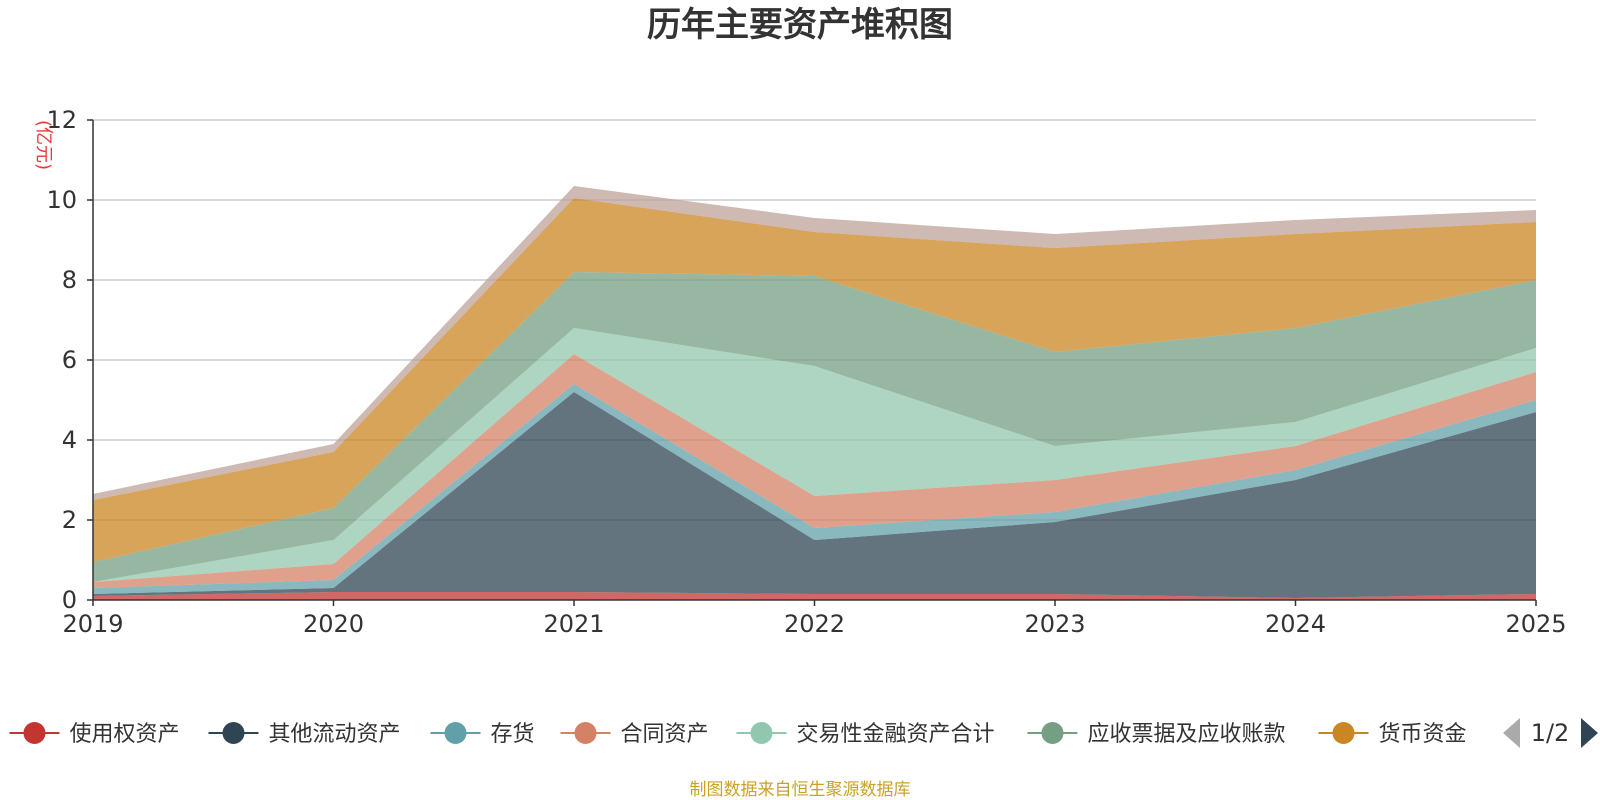 The width and height of the screenshot is (1600, 800). I want to click on legend-label: 其他流动资产, so click(335, 734).